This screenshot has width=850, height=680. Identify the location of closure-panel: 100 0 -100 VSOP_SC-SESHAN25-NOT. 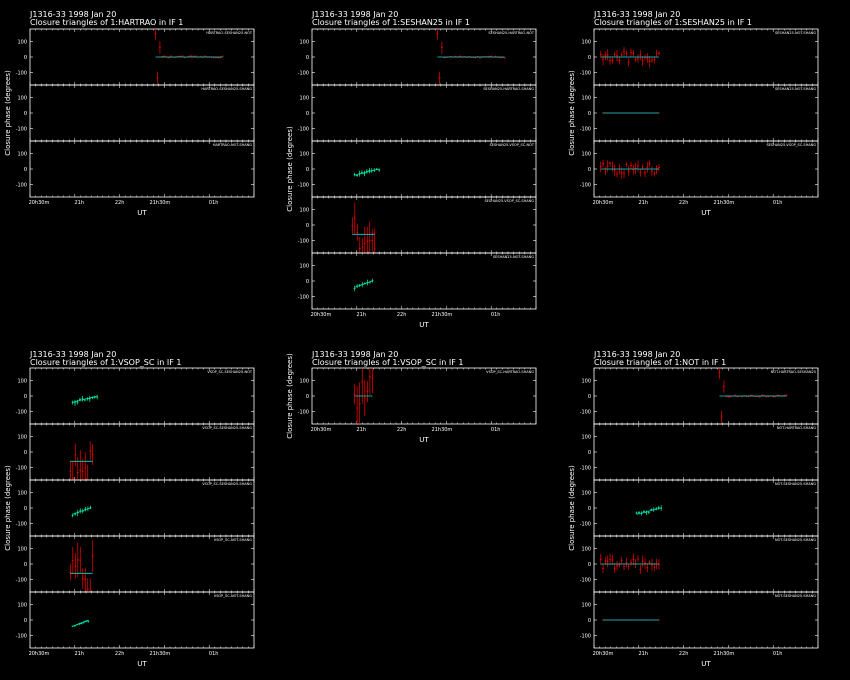
(135, 396).